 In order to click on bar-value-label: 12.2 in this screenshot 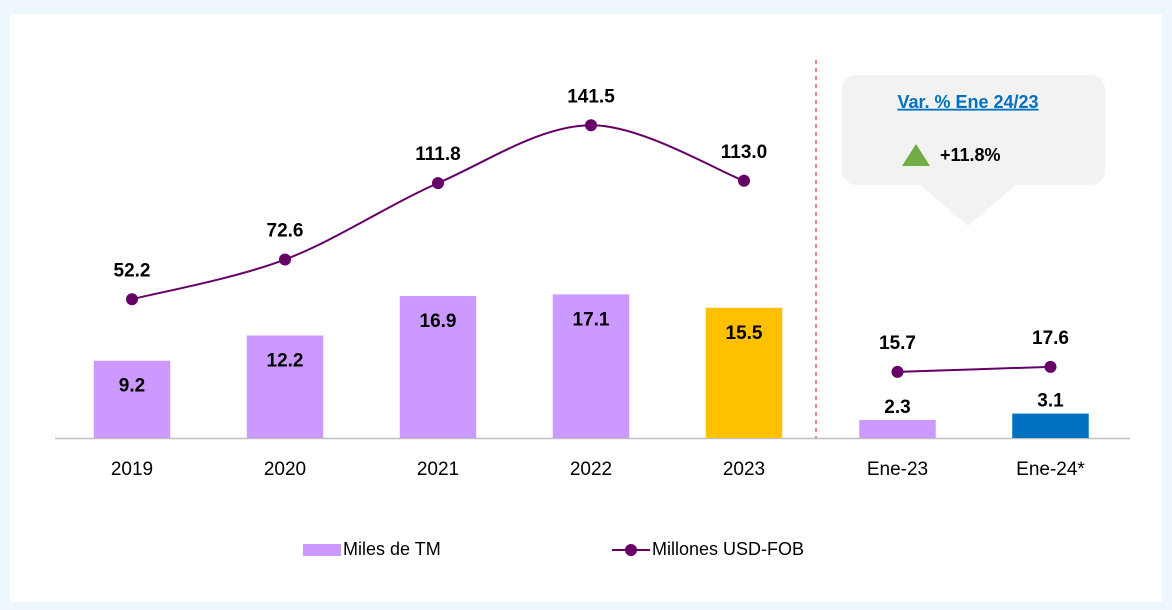, I will do `click(285, 361)`.